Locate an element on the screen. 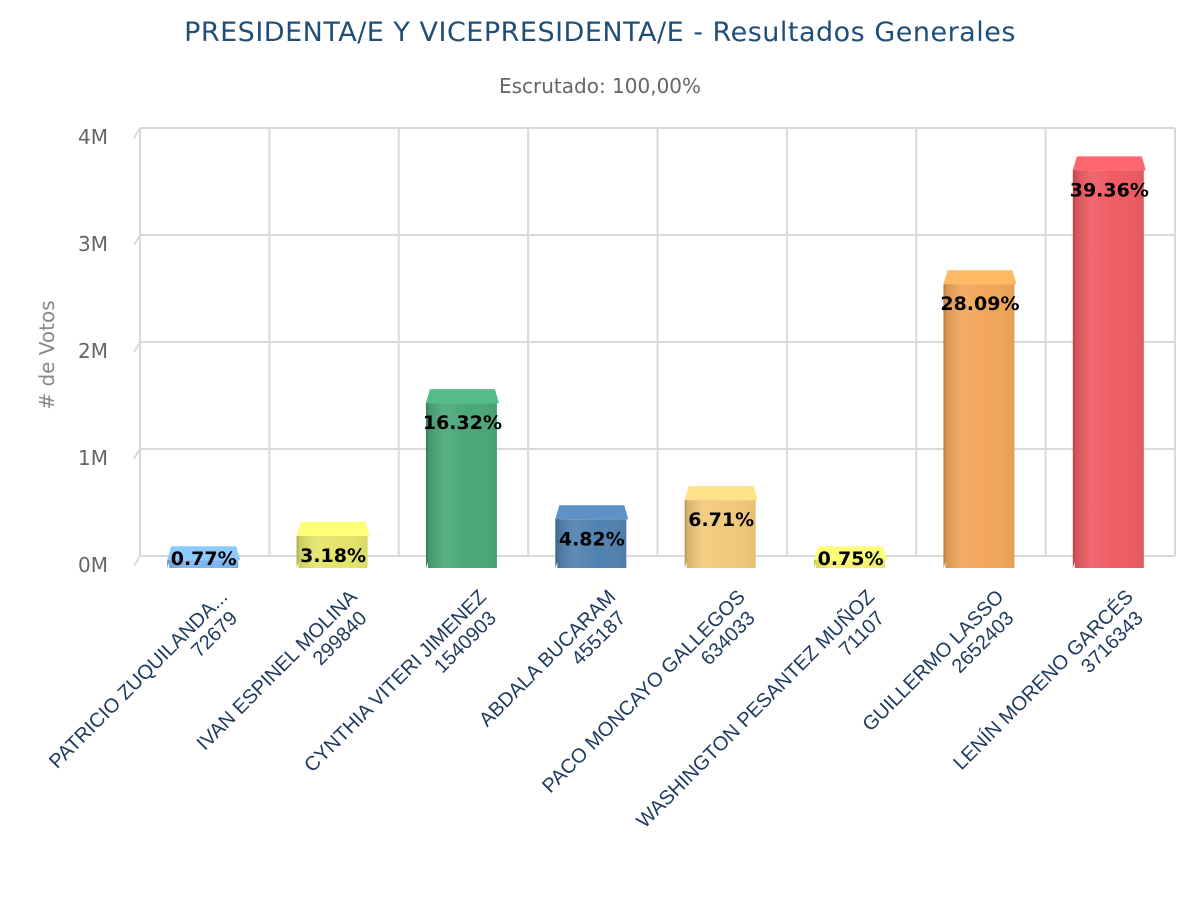  x-tick-label: PATRICIO ZUQUILANDA...72679 is located at coordinates (143, 679).